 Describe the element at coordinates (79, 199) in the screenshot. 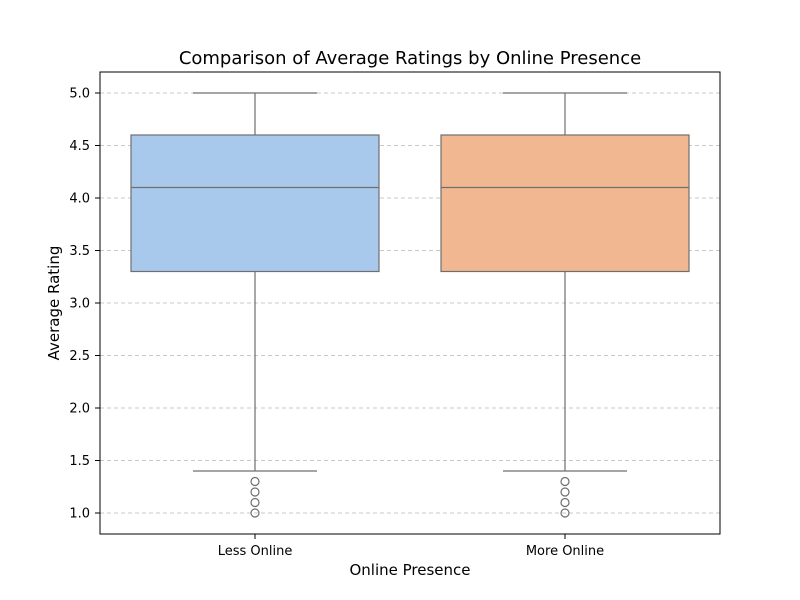

I see `y-tick-label: 4.0` at that location.